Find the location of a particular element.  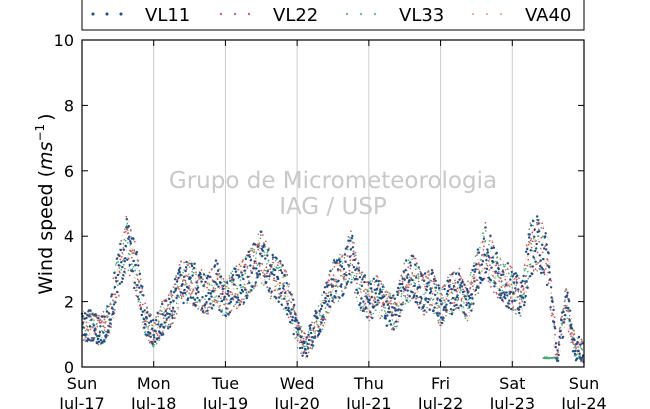

x-tick-label-date: Jul-20 is located at coordinates (296, 401).